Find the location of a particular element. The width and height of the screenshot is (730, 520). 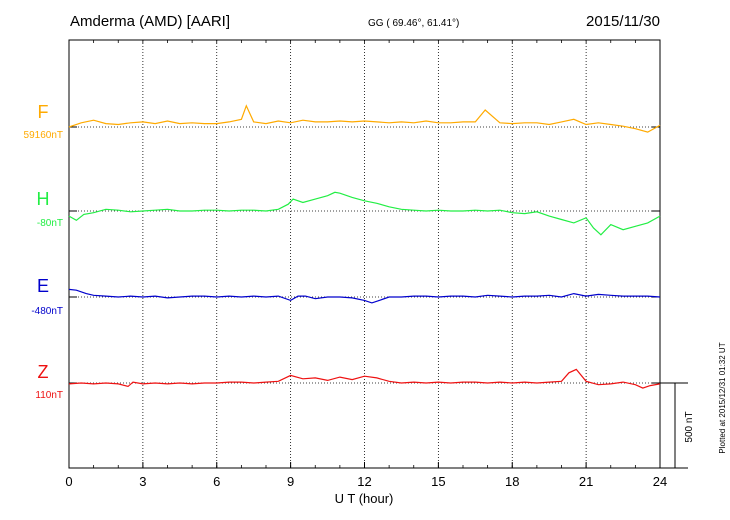

x-axis-label: U T (hour) is located at coordinates (364, 498).